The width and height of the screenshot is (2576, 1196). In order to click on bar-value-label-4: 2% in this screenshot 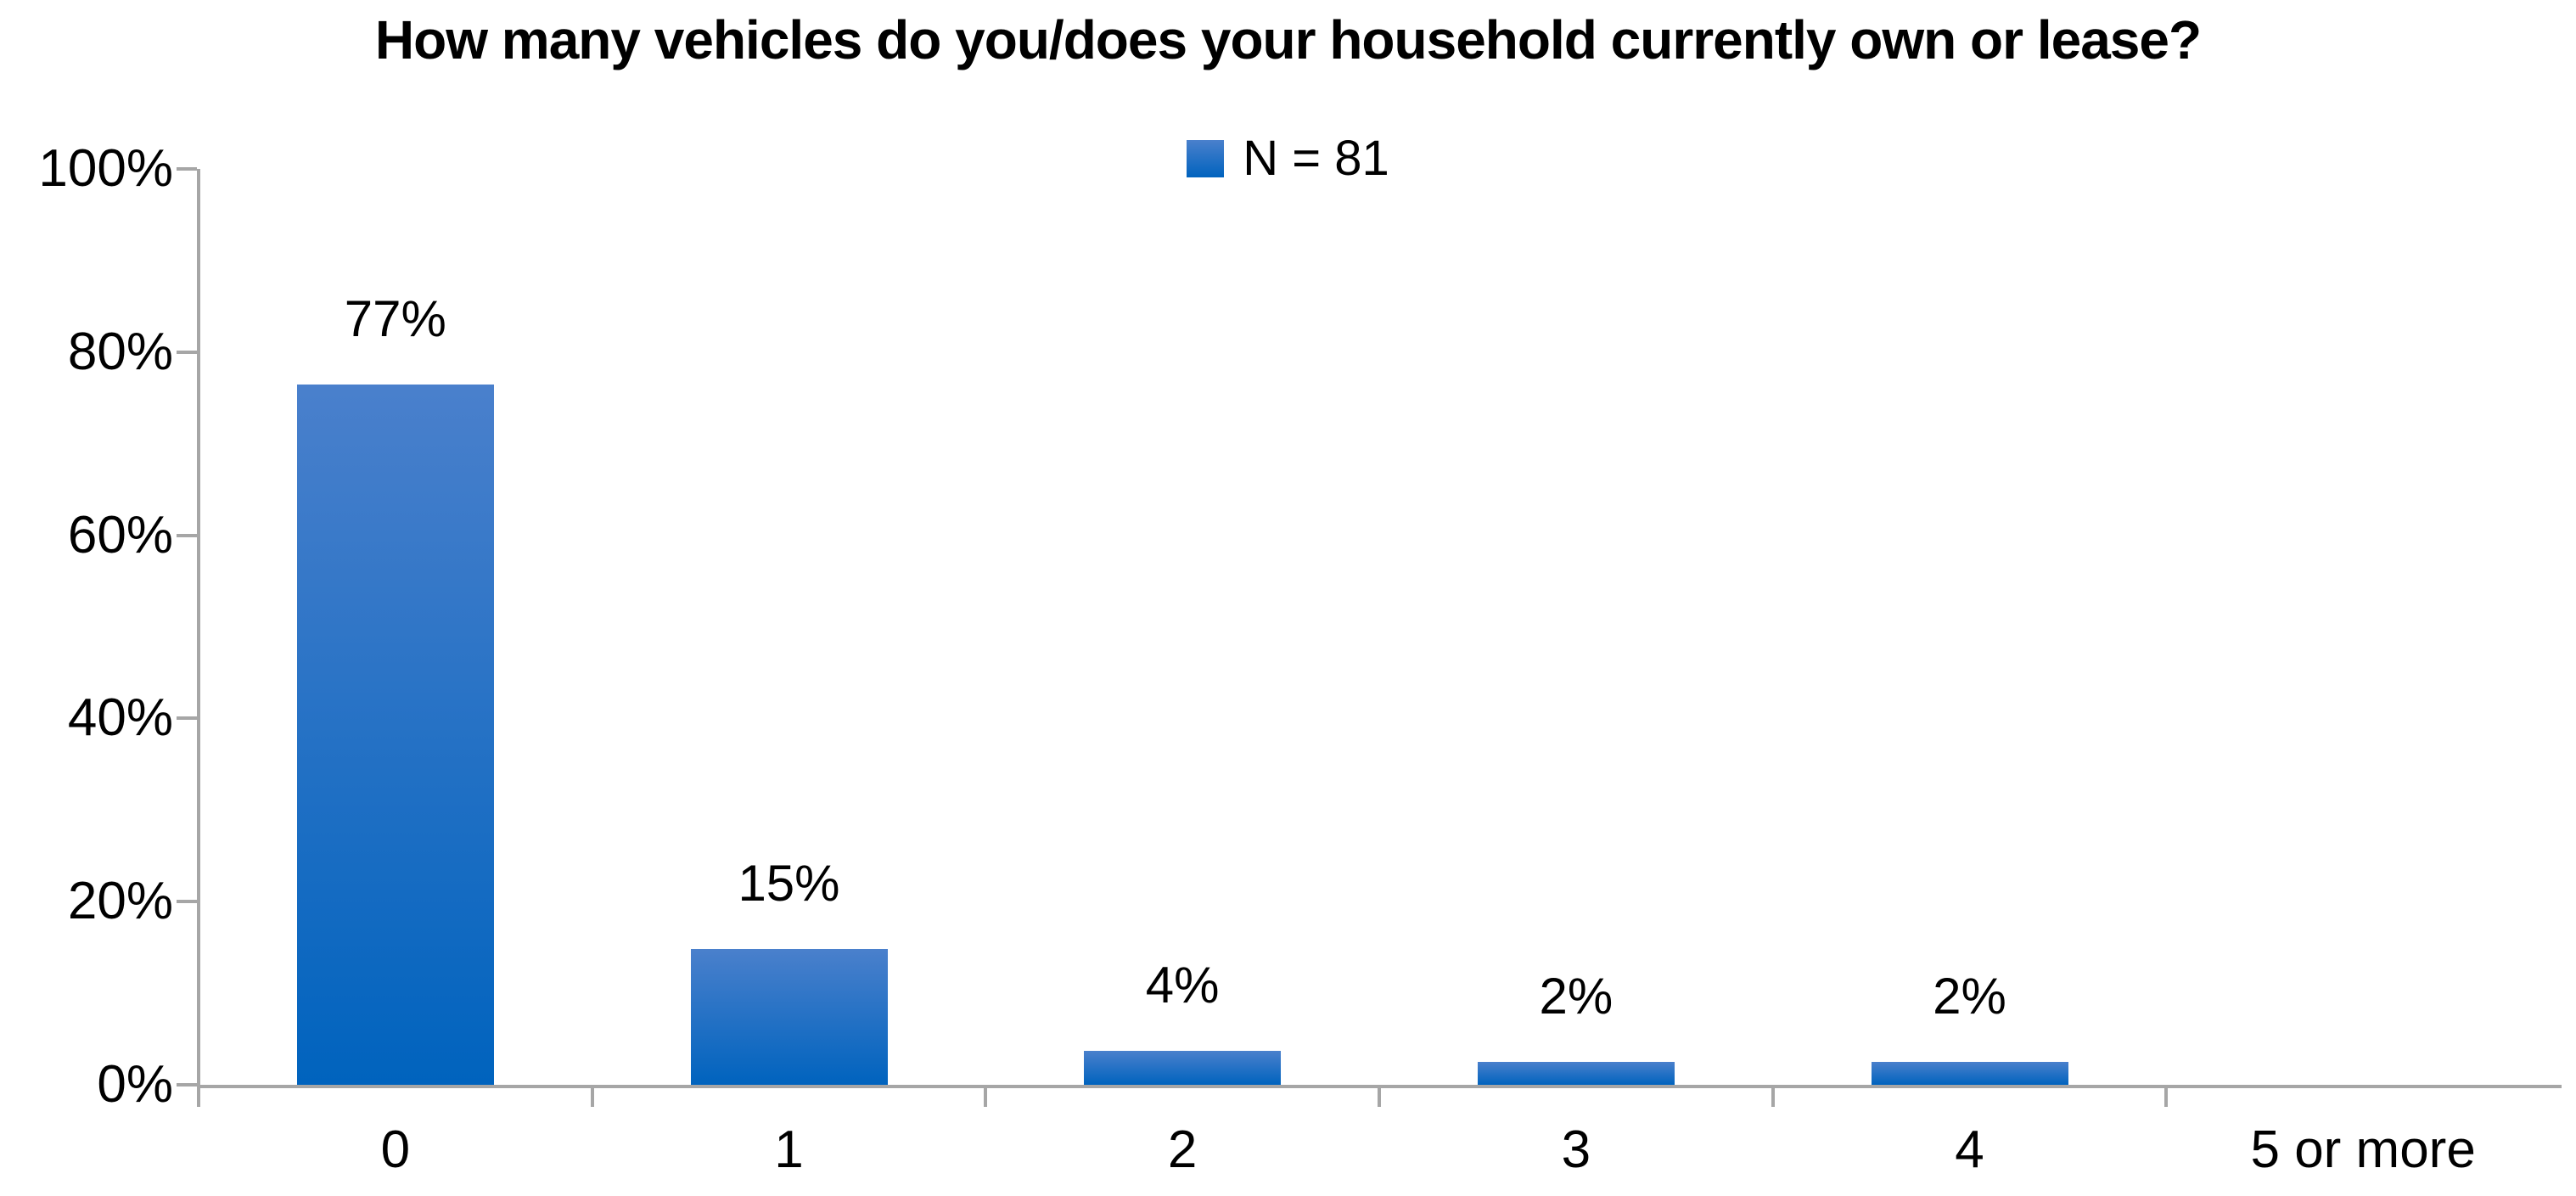, I will do `click(1969, 996)`.